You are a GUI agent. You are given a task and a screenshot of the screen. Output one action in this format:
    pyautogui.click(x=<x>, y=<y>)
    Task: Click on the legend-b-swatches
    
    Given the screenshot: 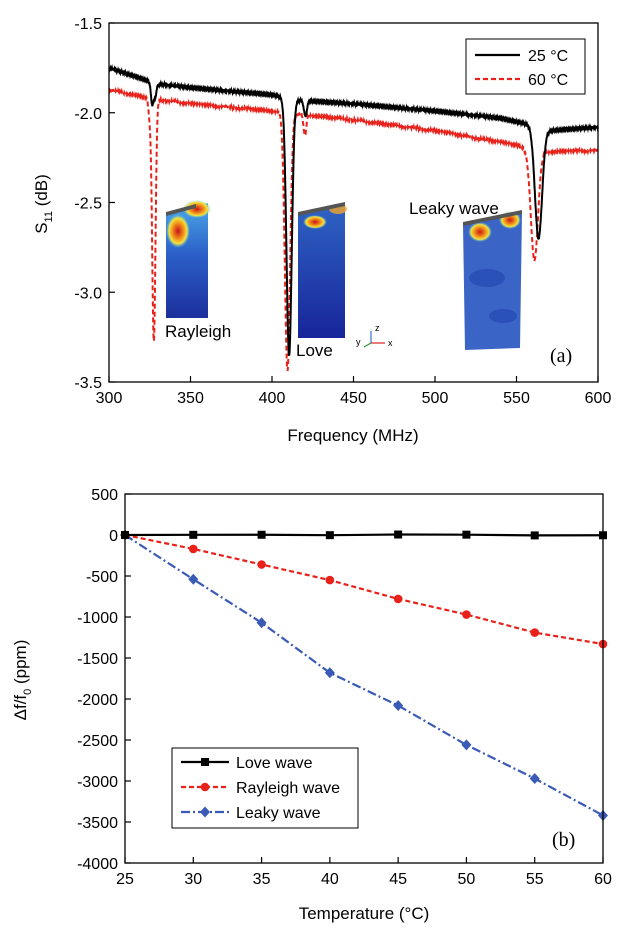 What is the action you would take?
    pyautogui.click(x=205, y=788)
    